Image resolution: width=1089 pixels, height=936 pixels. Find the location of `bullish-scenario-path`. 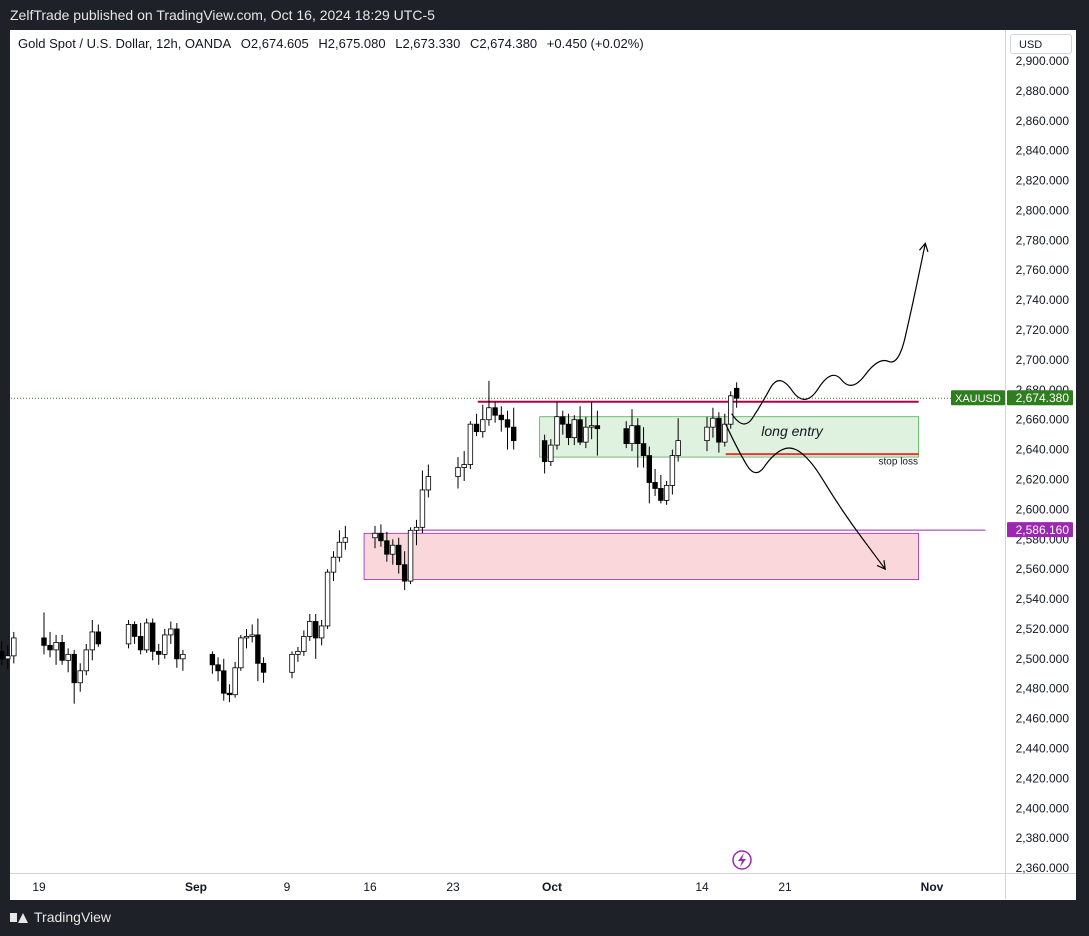

bullish-scenario-path is located at coordinates (828, 334).